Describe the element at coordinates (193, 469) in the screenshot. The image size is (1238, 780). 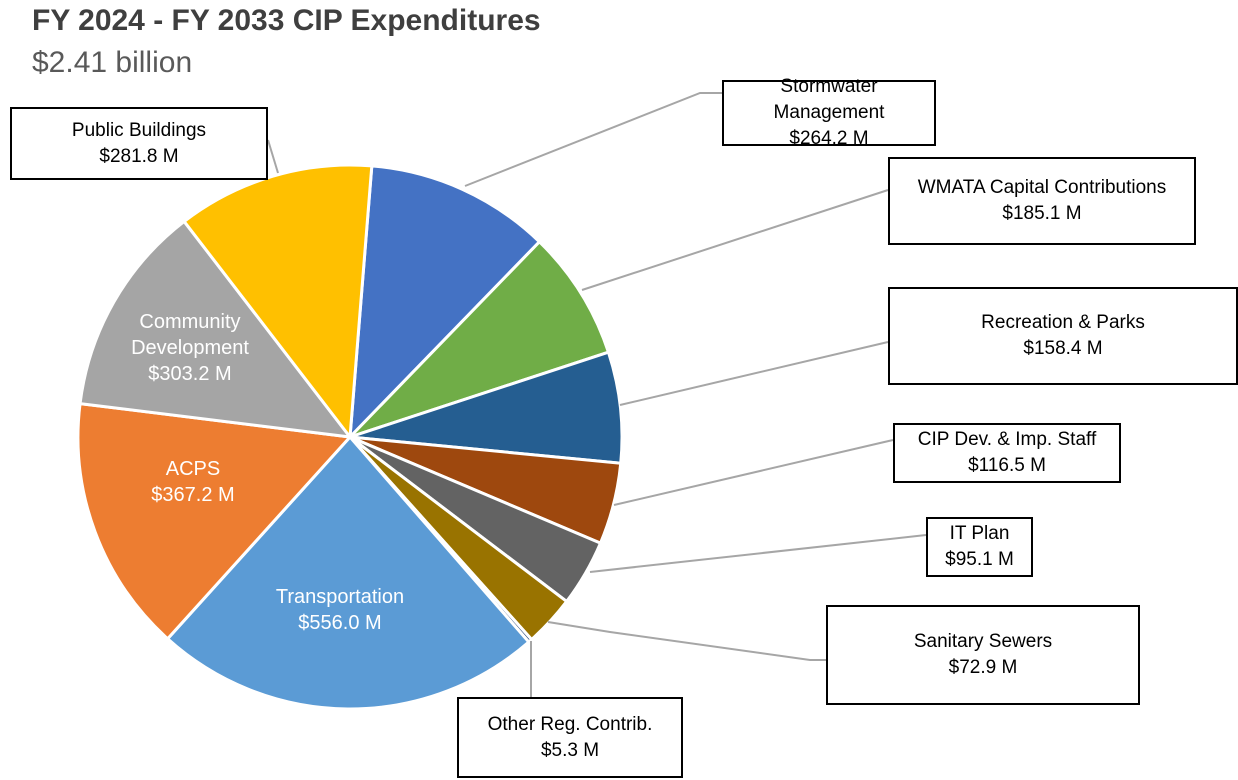
I see `category-label: ACPS` at that location.